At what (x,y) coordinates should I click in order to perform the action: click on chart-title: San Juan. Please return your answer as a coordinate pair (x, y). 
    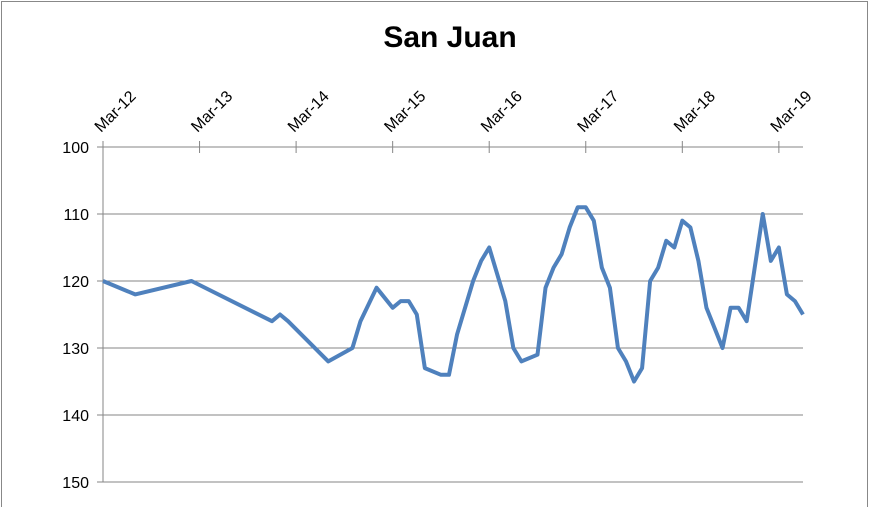
    Looking at the image, I should click on (449, 37).